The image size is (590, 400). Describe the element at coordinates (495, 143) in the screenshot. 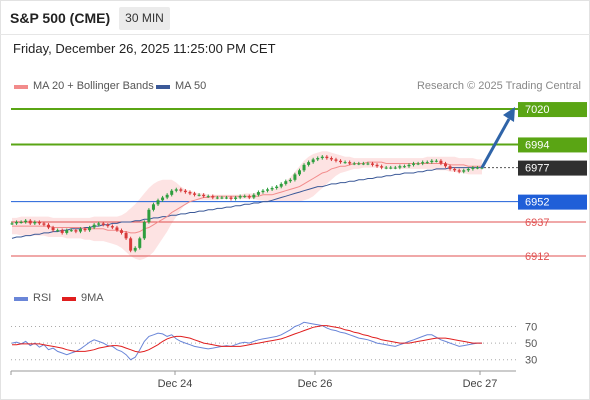

I see `projection-arrow-shaft` at that location.